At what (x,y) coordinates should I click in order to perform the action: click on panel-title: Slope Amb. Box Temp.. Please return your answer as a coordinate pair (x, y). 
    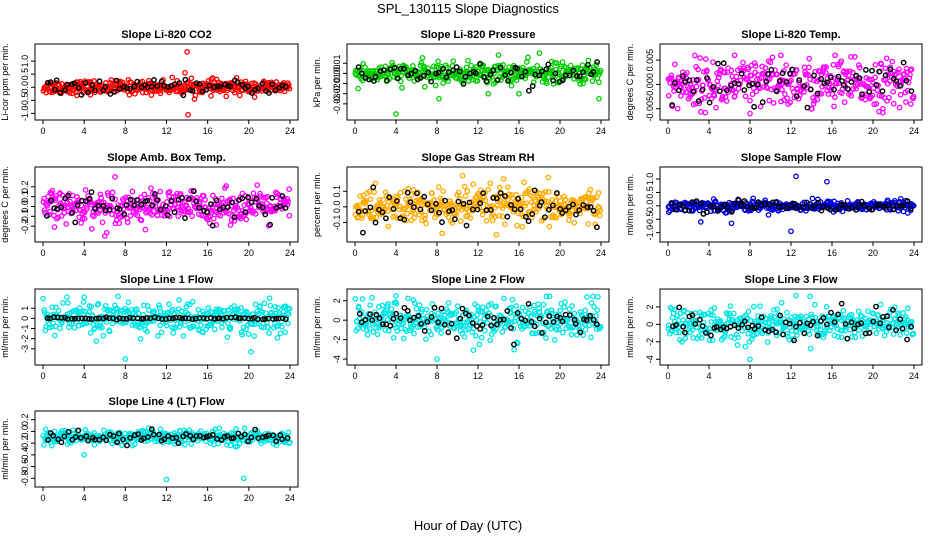
    Looking at the image, I should click on (166, 158).